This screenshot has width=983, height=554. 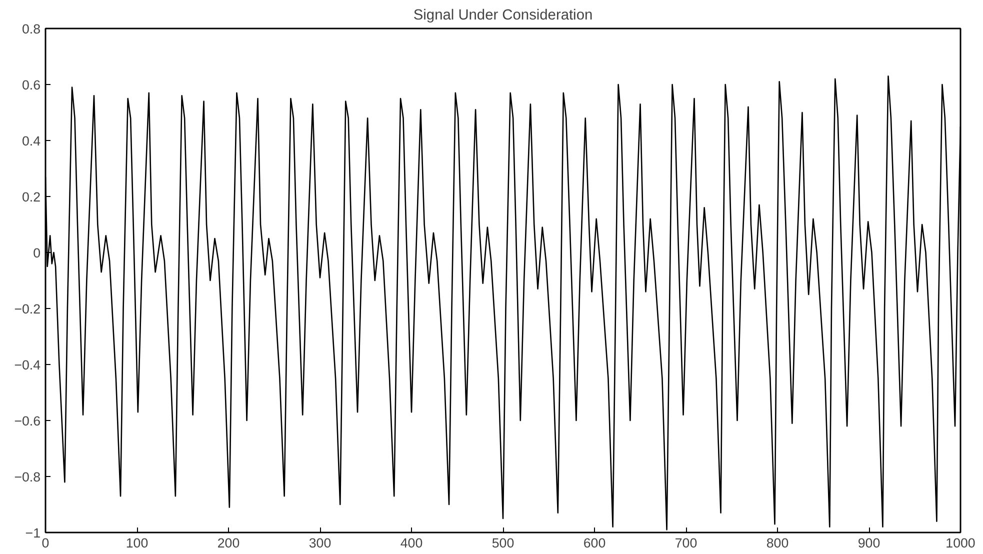 I want to click on y-tick-label: 0.4, so click(x=32, y=141).